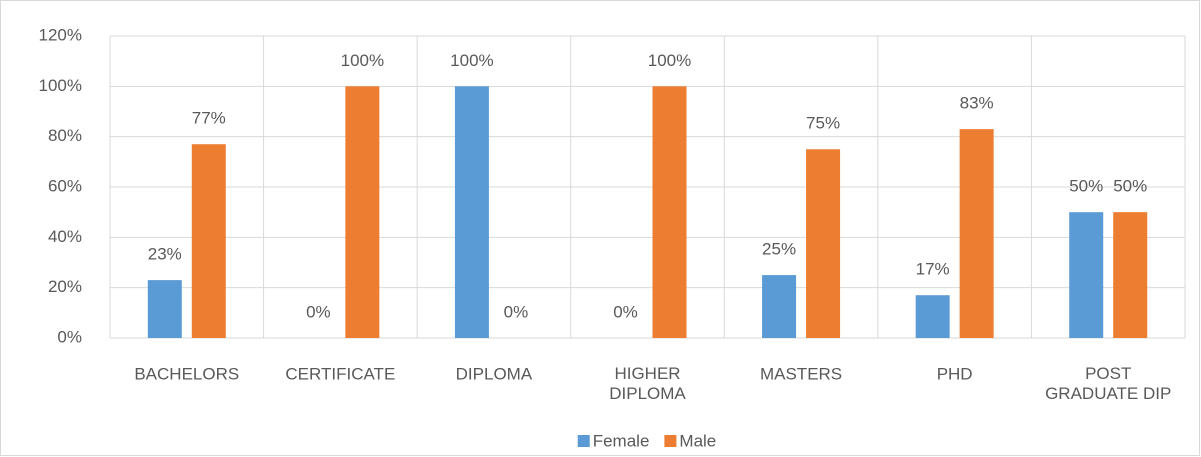  What do you see at coordinates (494, 373) in the screenshot?
I see `x-tick-label: DIPLOMA` at bounding box center [494, 373].